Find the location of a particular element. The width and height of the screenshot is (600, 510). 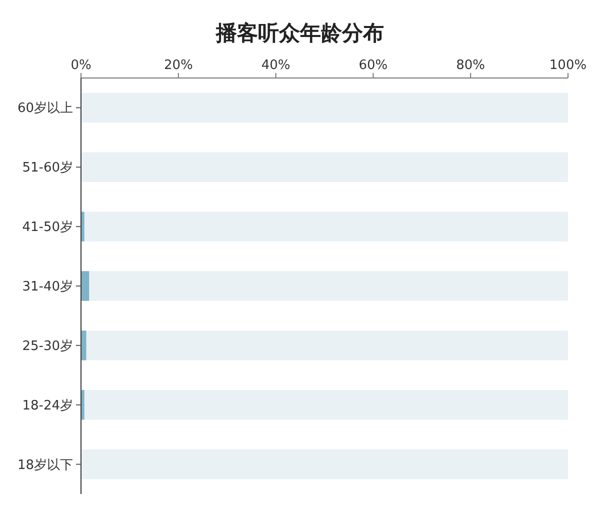

x-tick-label: 0% is located at coordinates (81, 65).